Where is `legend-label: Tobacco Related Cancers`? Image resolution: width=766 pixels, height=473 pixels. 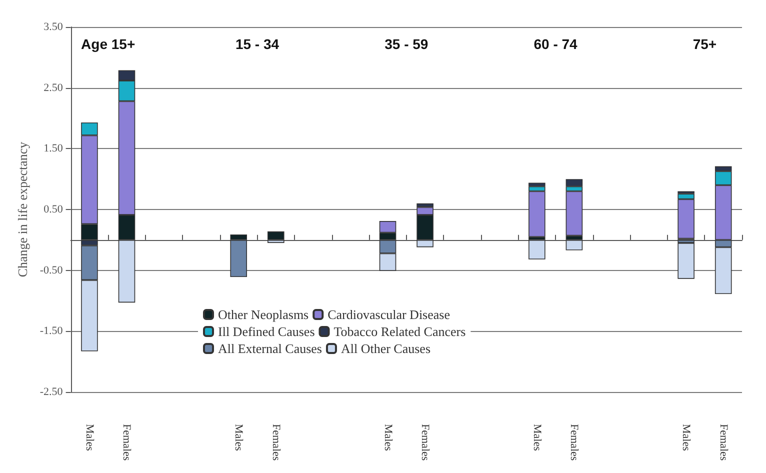 legend-label: Tobacco Related Cancers is located at coordinates (400, 331).